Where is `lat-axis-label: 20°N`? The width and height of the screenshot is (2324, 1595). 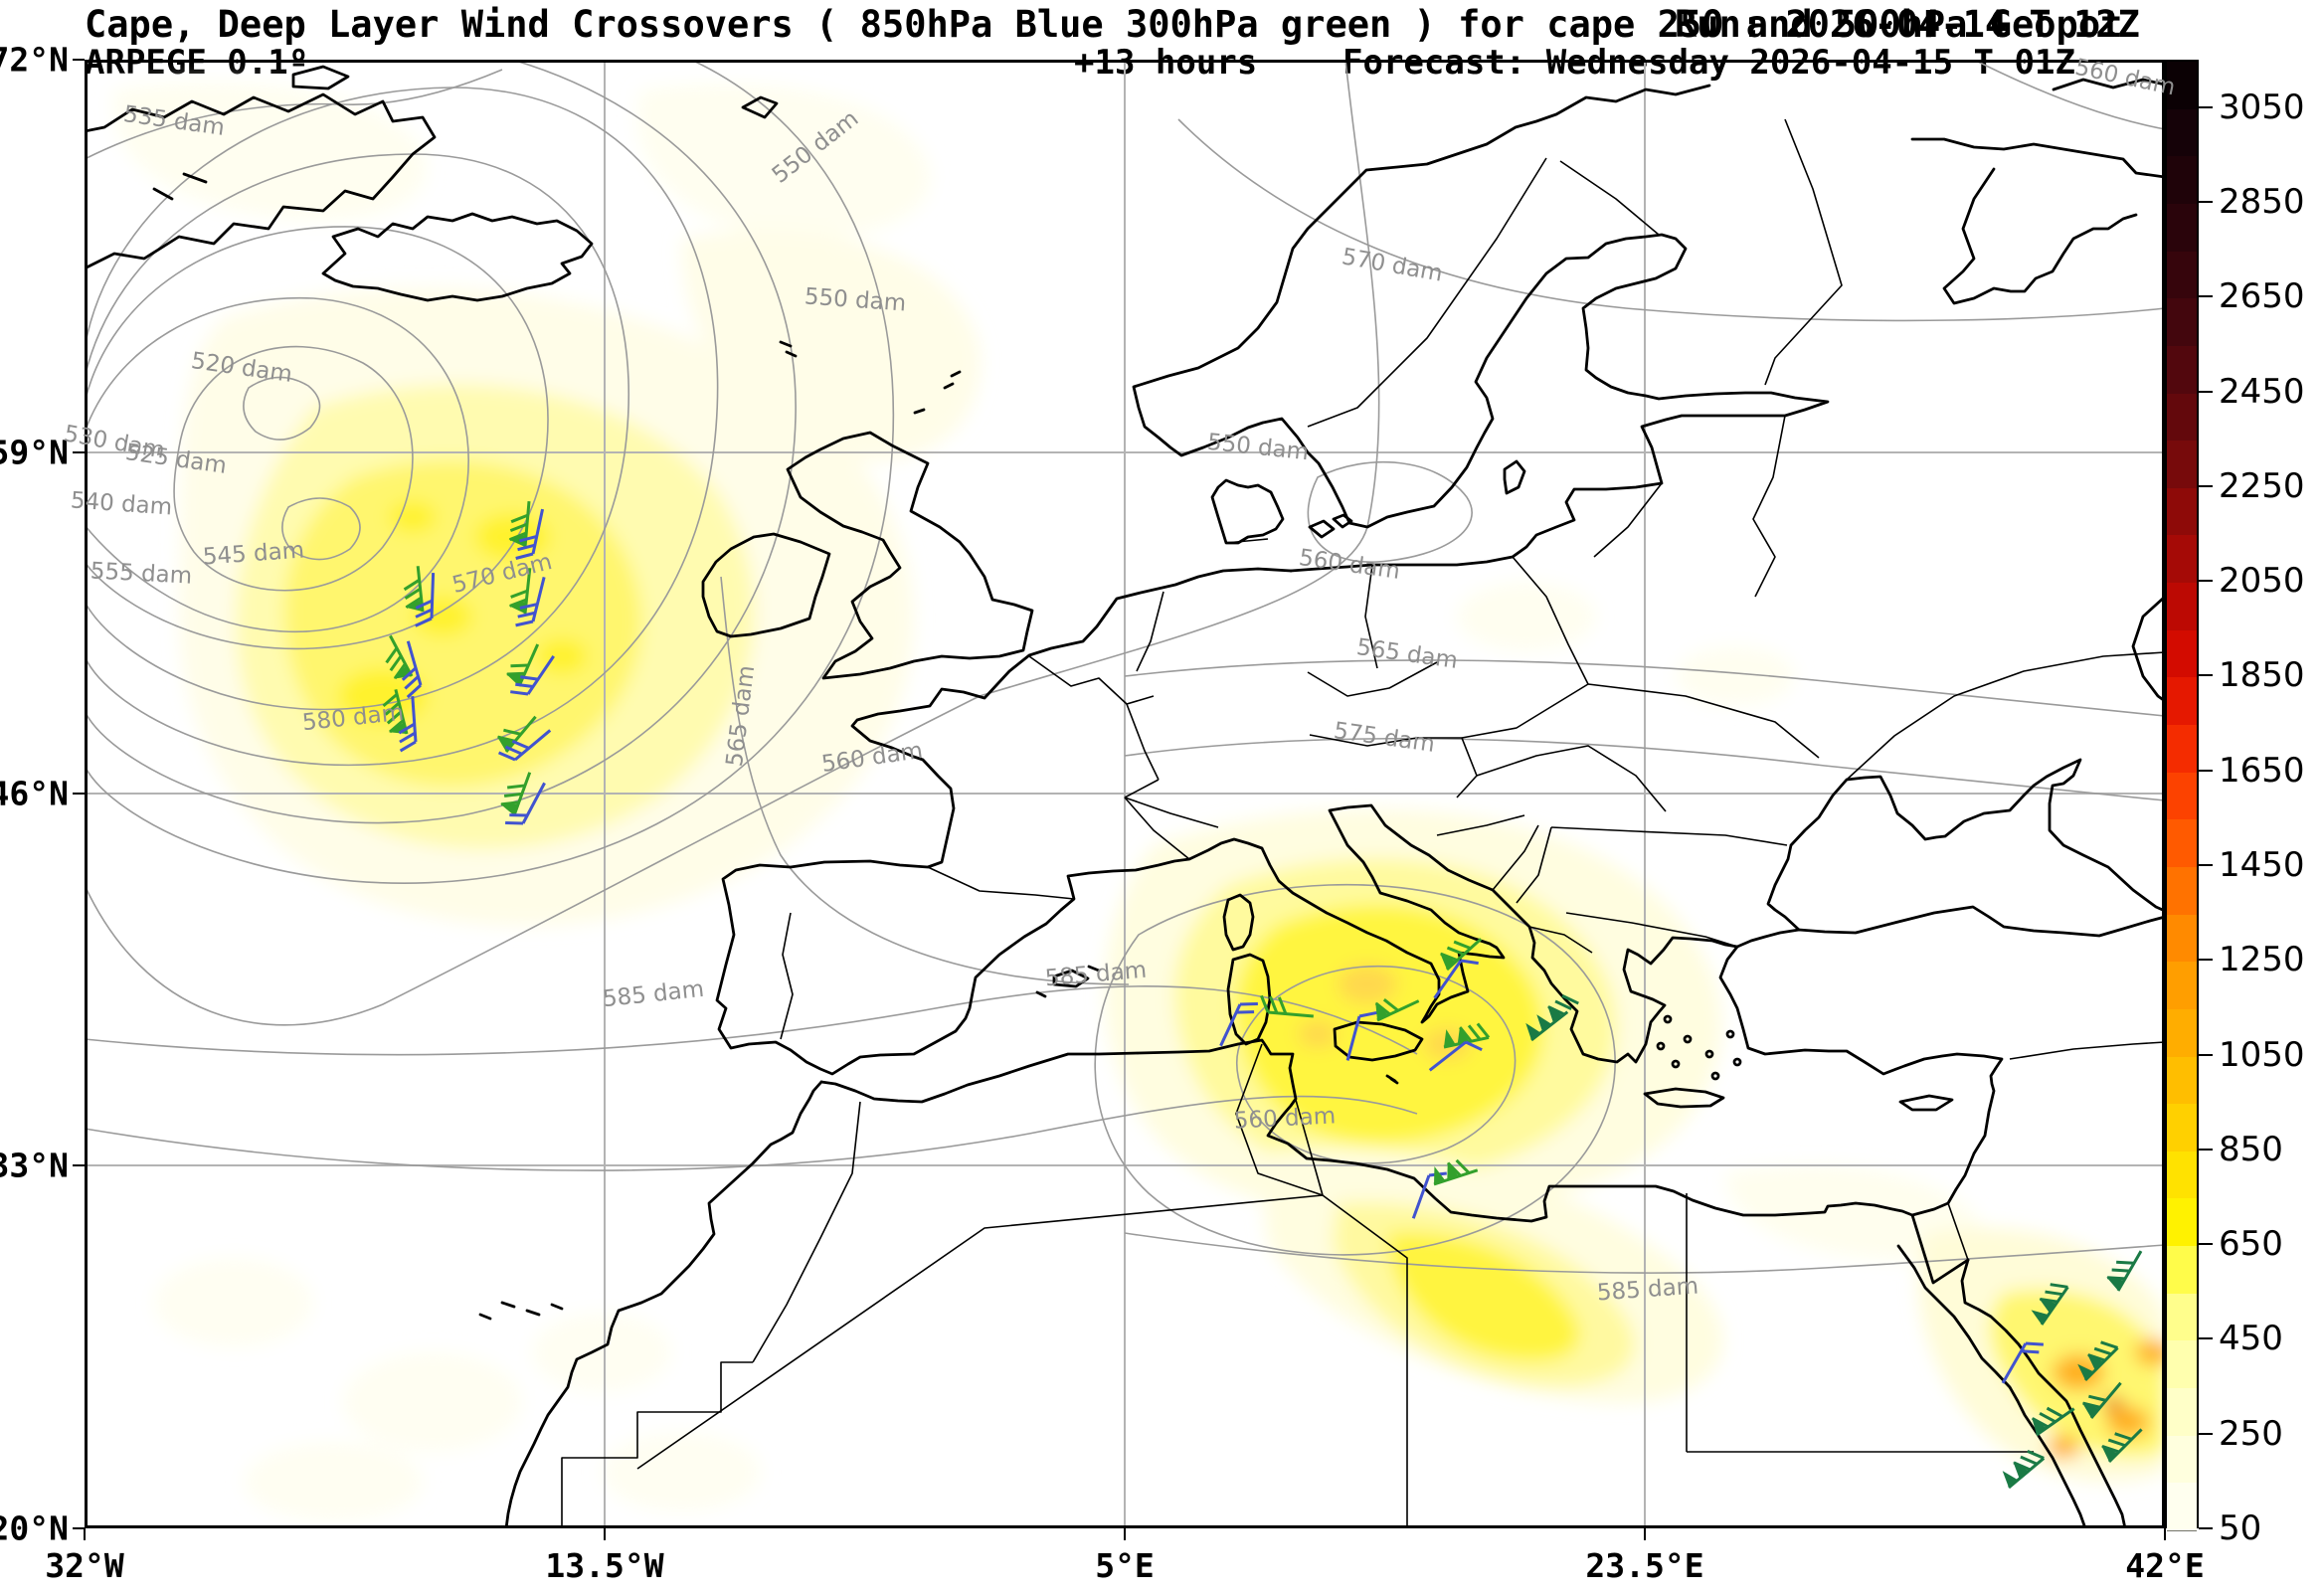 lat-axis-label: 20°N is located at coordinates (34, 1528).